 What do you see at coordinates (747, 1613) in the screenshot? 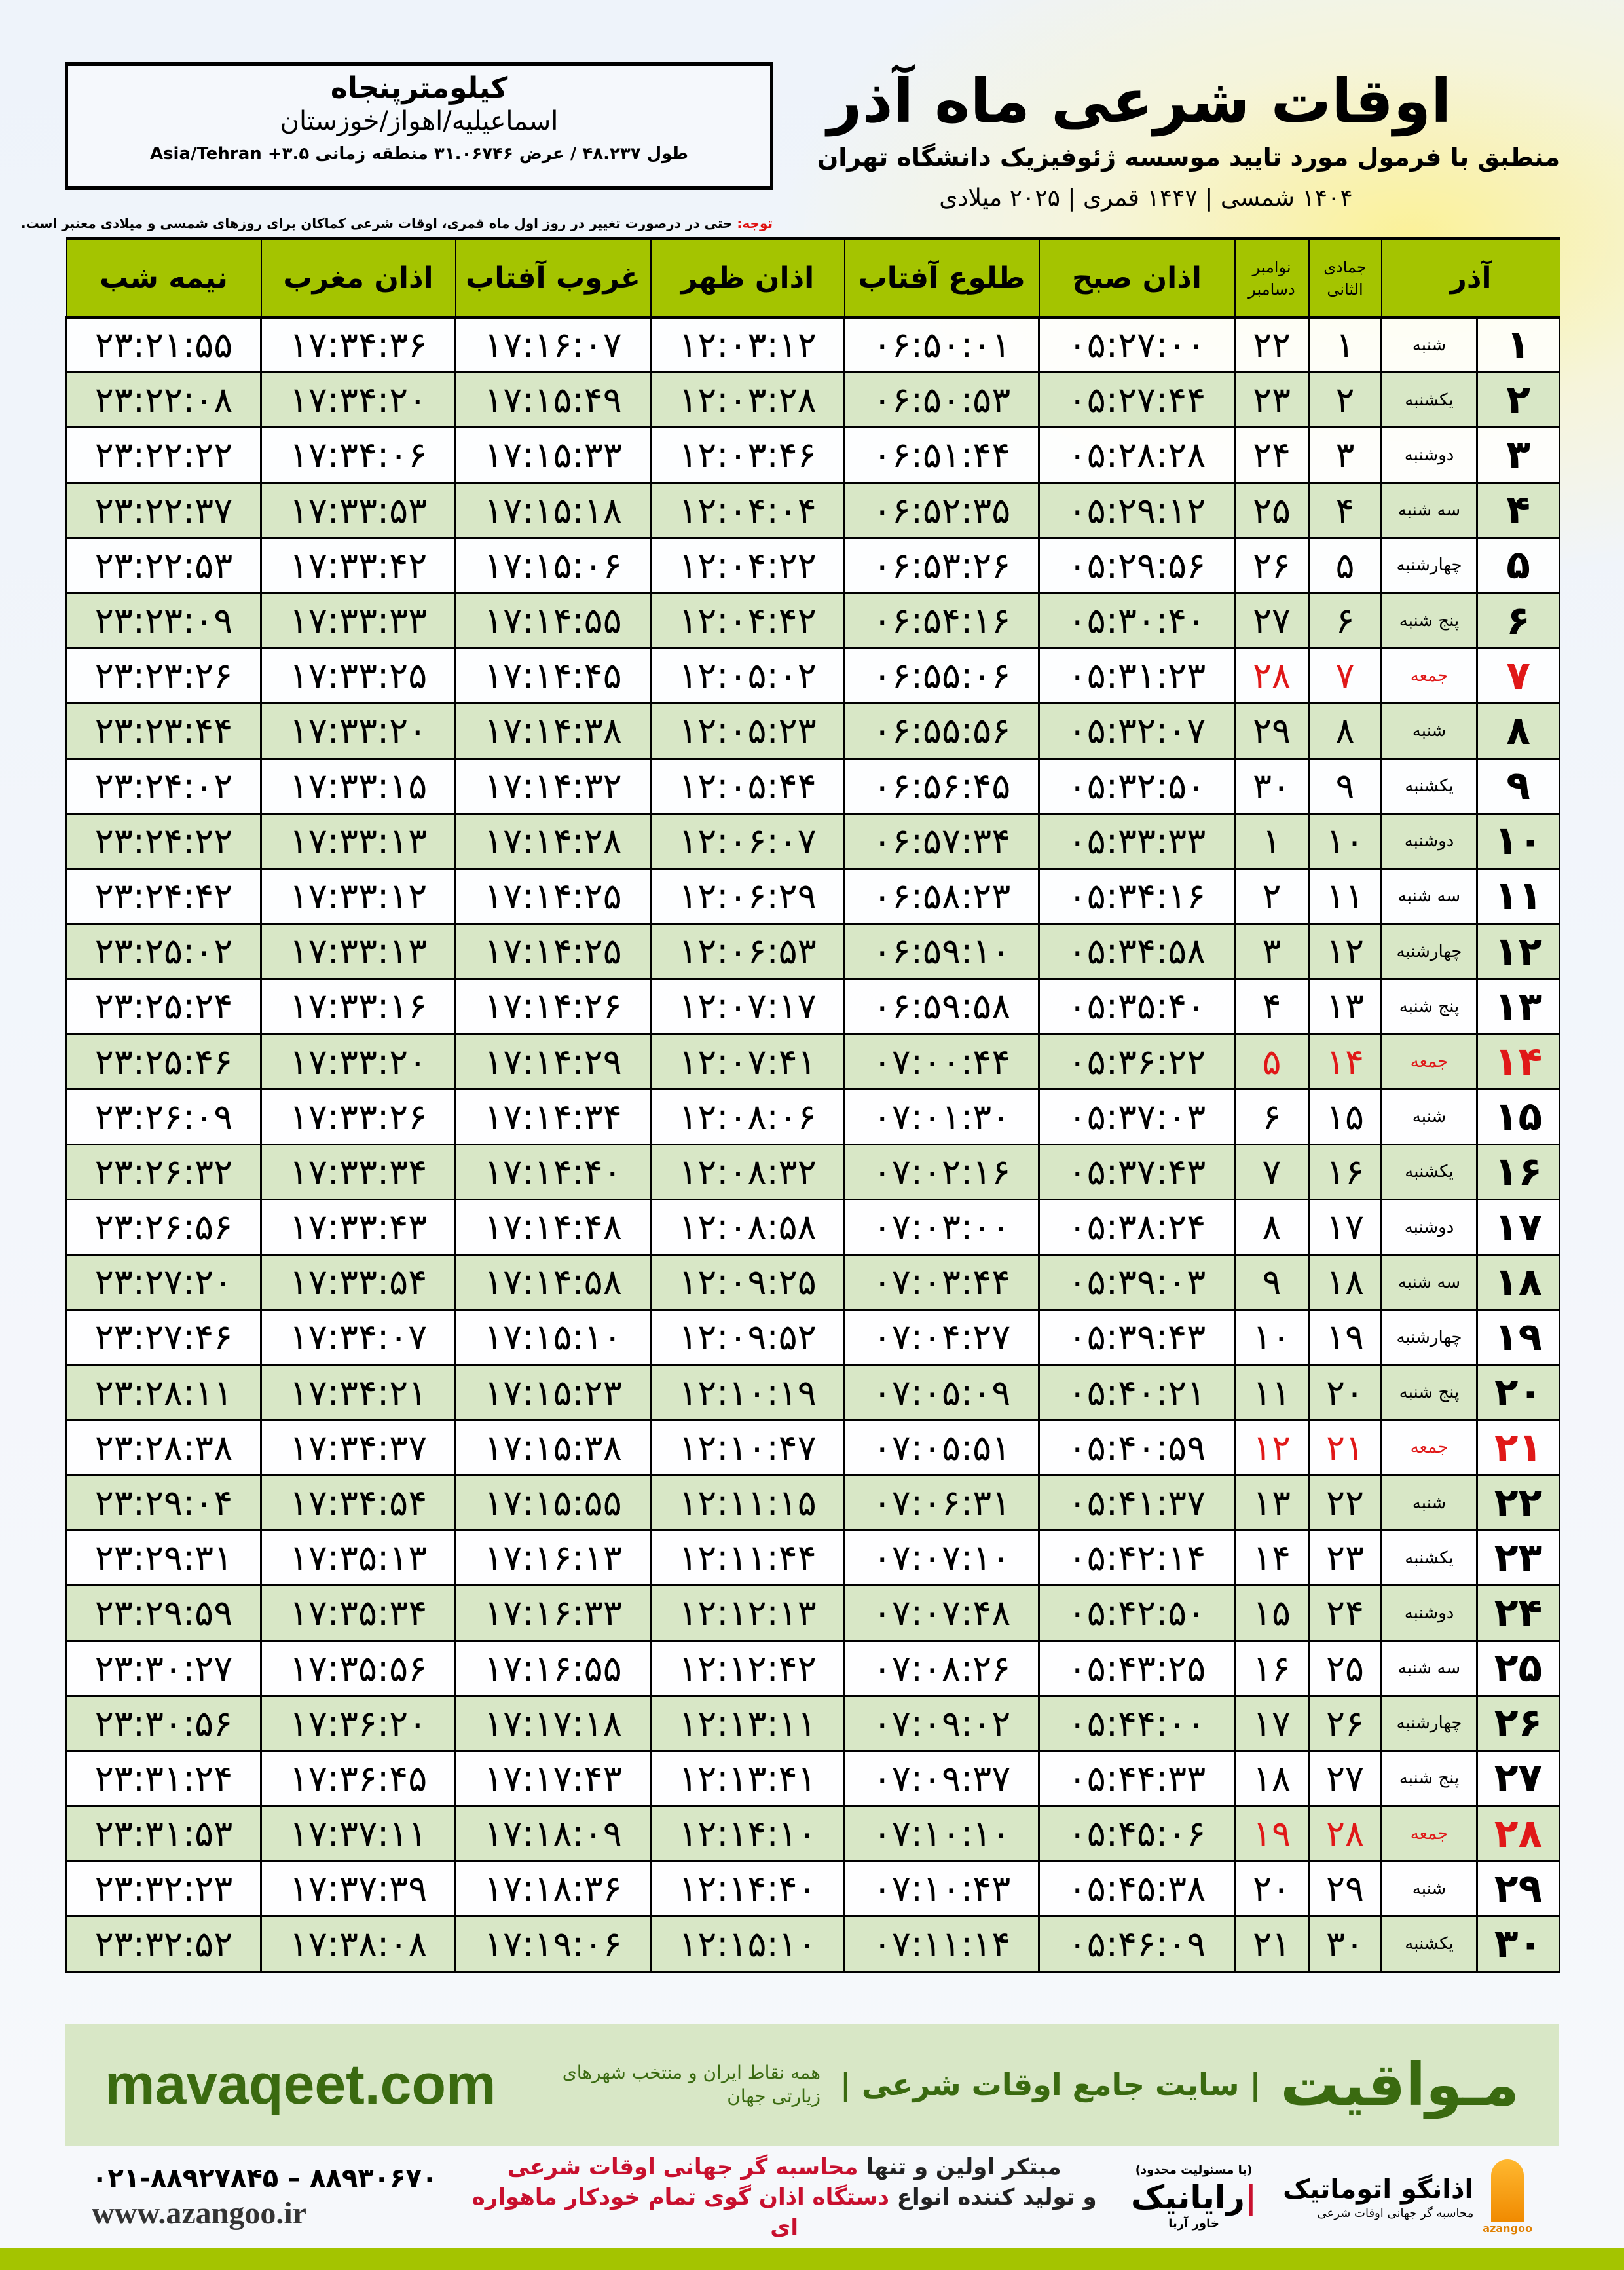
I see `time-zohr: ۱۲:۱۲:۱۳` at bounding box center [747, 1613].